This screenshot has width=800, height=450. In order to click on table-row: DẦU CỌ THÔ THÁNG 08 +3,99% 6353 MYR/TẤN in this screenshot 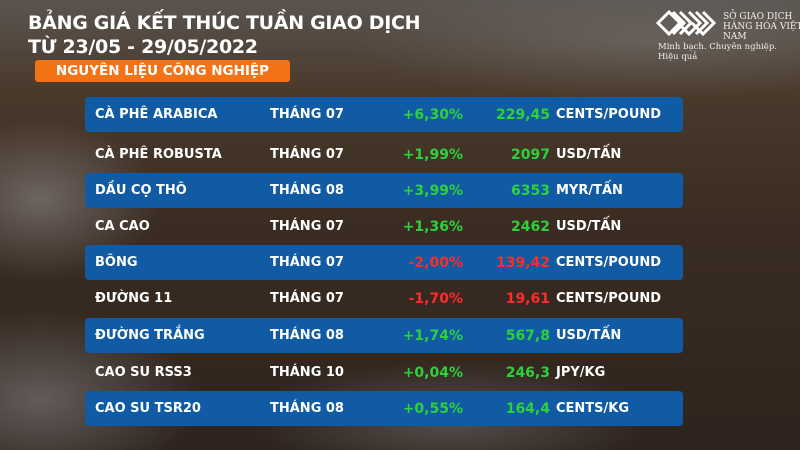, I will do `click(384, 190)`.